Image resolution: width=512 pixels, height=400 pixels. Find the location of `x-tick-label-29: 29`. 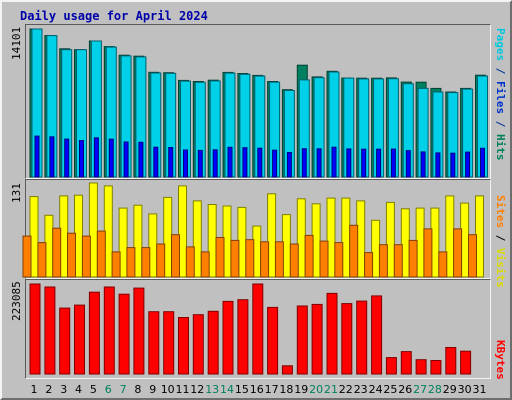

x-tick-label-29: 29 is located at coordinates (450, 389).